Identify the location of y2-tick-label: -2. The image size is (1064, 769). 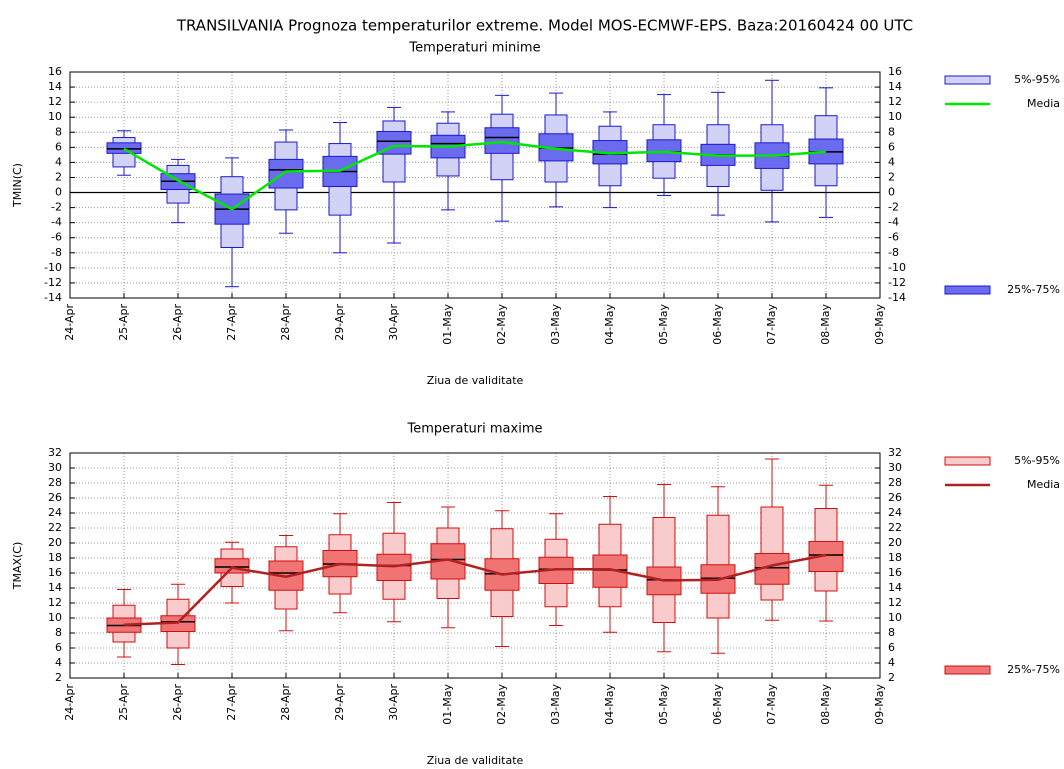
(893, 207).